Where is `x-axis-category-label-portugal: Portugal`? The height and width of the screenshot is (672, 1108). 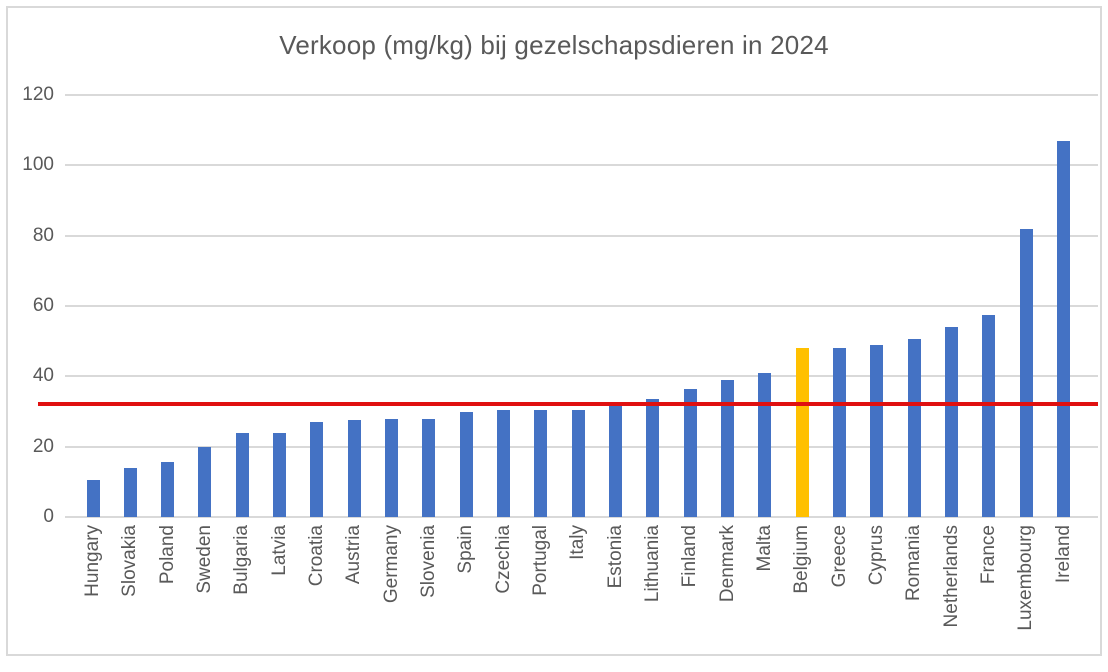 x-axis-category-label-portugal: Portugal is located at coordinates (540, 560).